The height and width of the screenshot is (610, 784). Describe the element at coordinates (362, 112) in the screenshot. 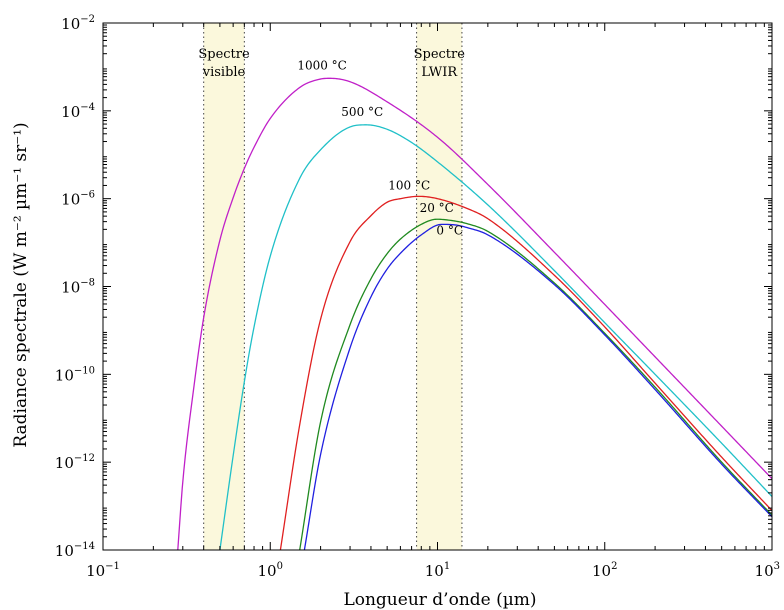

I see `curve-label-500c: 500 °C` at that location.